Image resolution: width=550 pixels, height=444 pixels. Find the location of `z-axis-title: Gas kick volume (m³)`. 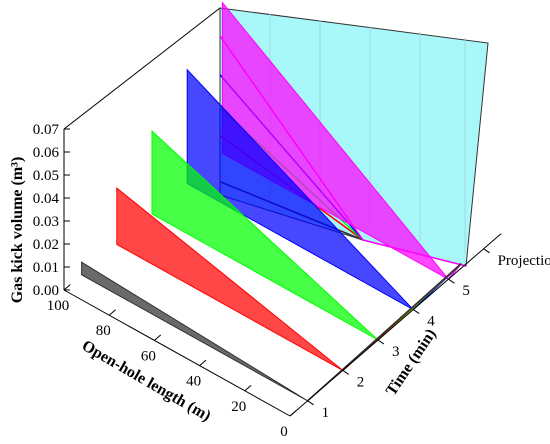

z-axis-title: Gas kick volume (m³) is located at coordinates (17, 230).